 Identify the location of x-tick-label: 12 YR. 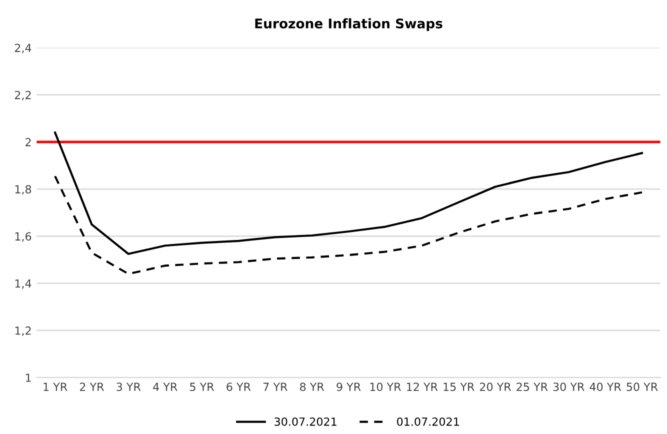
(422, 386).